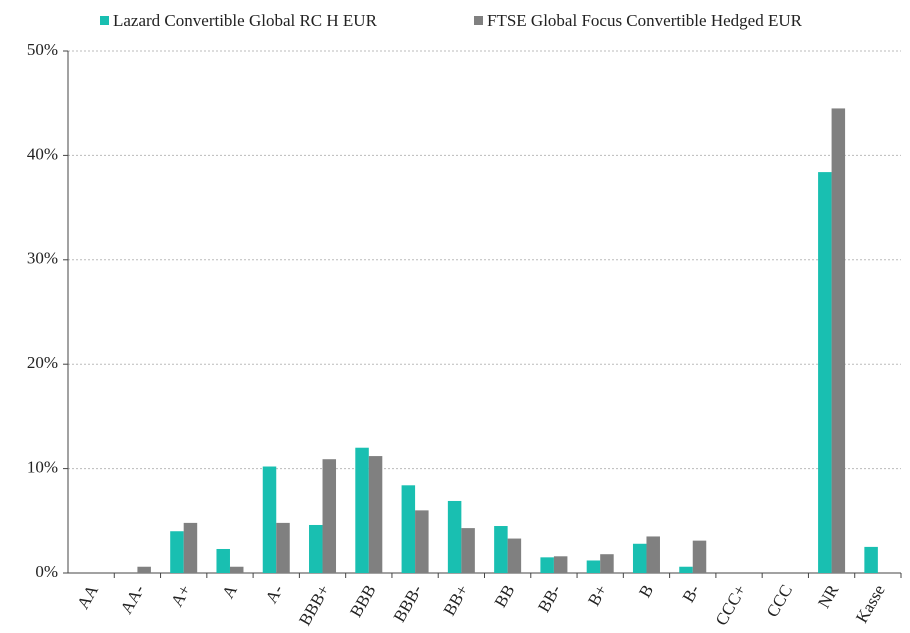 This screenshot has width=910, height=633. I want to click on x-tick-label: Kasse, so click(870, 603).